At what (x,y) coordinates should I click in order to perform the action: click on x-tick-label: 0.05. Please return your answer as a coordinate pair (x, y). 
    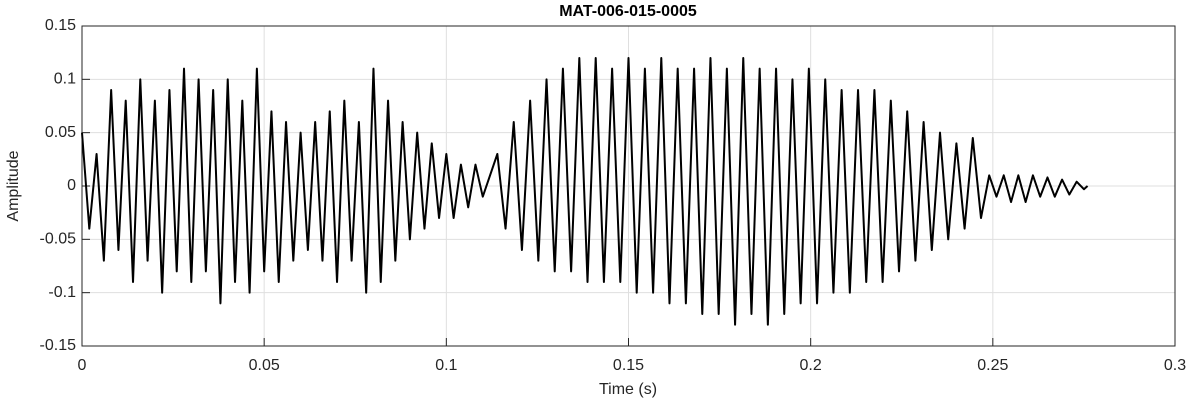
    Looking at the image, I should click on (264, 365).